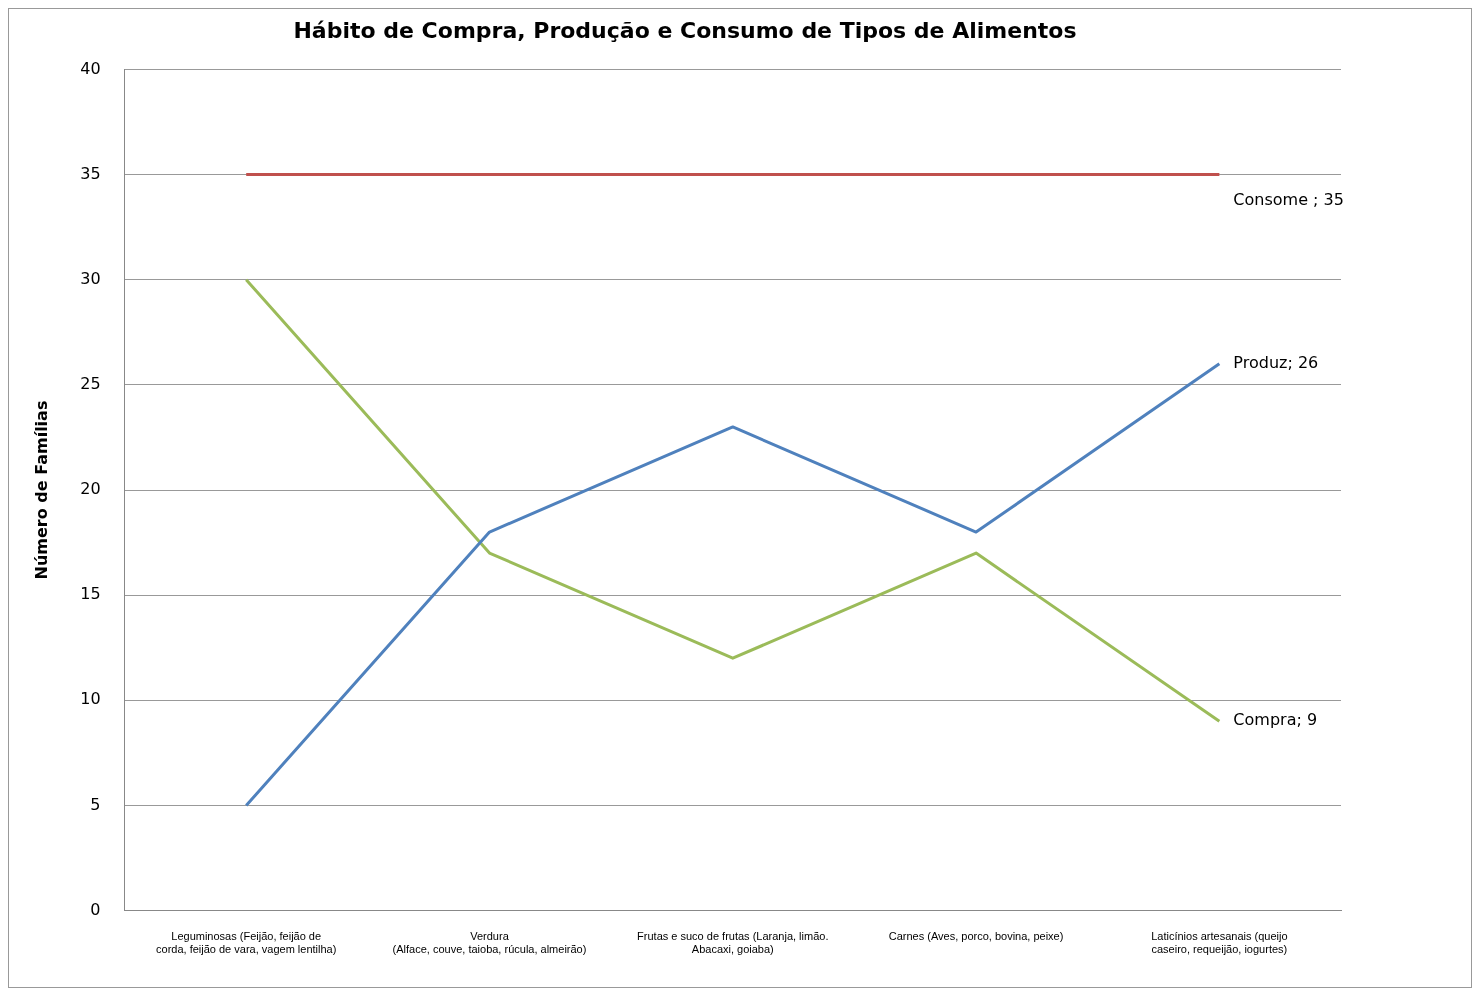 This screenshot has width=1480, height=996. What do you see at coordinates (246, 943) in the screenshot?
I see `x-tick-label: Leguminosas (Feijão, feijão de corda, feijão de vara, vagem lentilha)` at bounding box center [246, 943].